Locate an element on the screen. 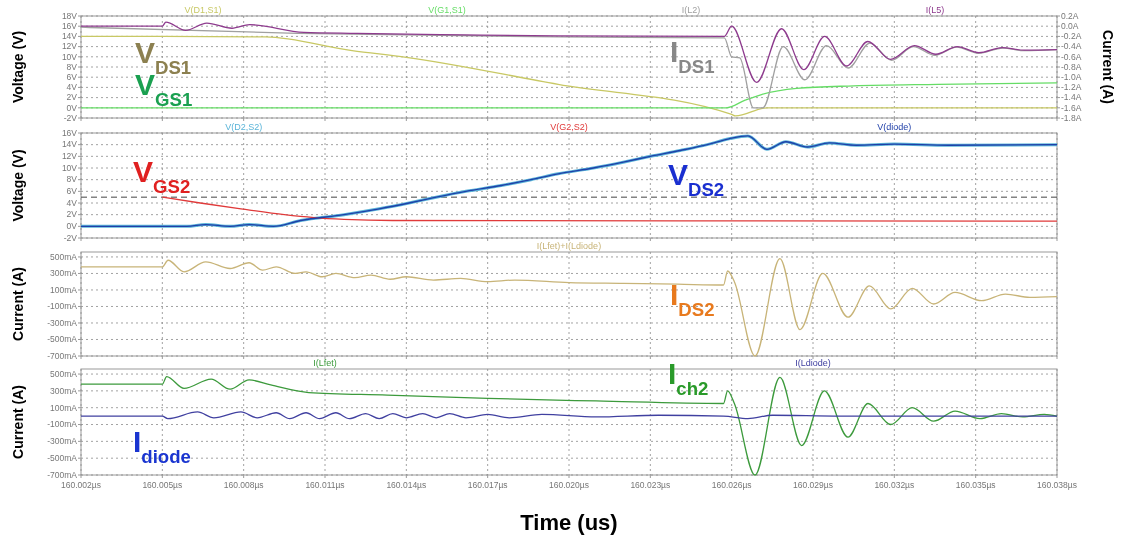 The height and width of the screenshot is (545, 1123). x-tick-label: 160.011µs is located at coordinates (325, 485).